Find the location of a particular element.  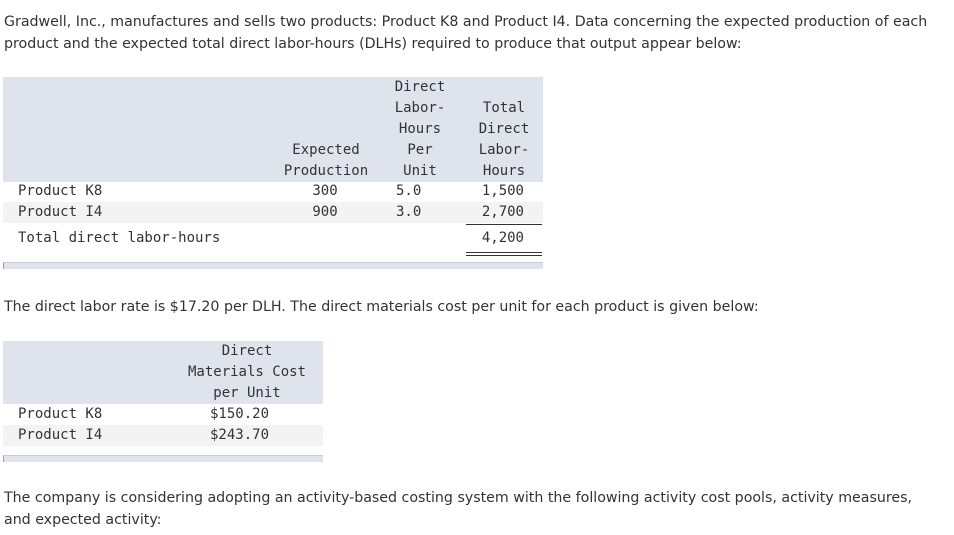

t2-header-direct: Direct is located at coordinates (247, 351).